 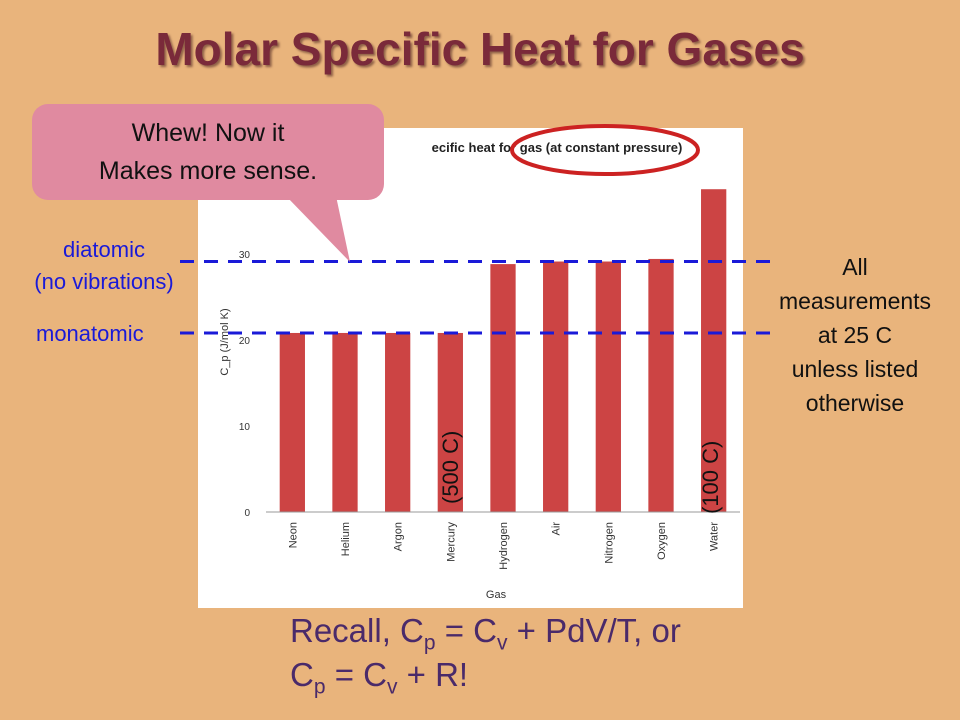 What do you see at coordinates (247, 513) in the screenshot?
I see `y-tick-label: 0` at bounding box center [247, 513].